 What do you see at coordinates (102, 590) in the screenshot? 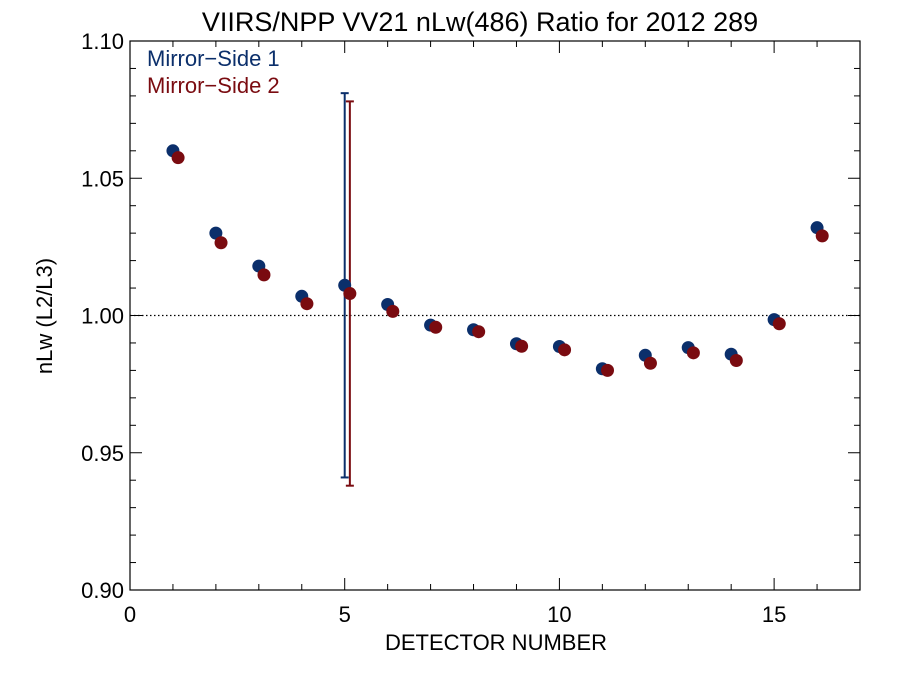
I see `y-tick-label: 0.90` at bounding box center [102, 590].